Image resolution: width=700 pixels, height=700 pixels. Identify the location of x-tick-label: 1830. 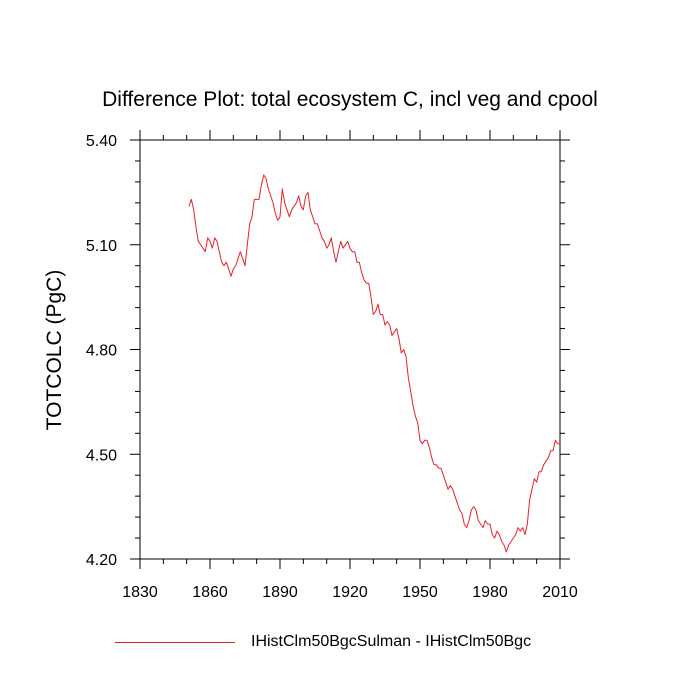
(140, 592).